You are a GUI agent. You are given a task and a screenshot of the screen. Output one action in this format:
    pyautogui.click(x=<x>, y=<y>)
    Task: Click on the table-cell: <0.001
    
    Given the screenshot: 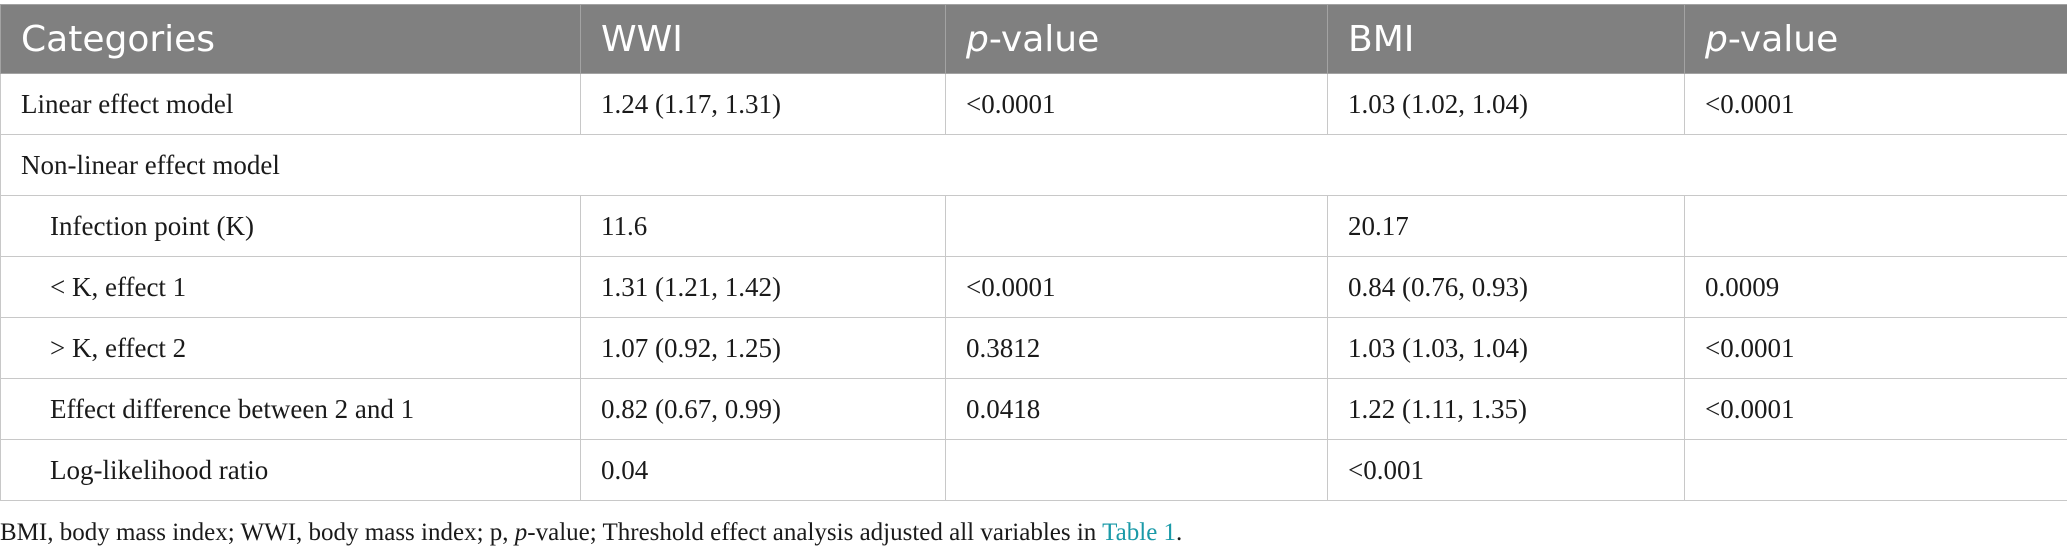 What is the action you would take?
    pyautogui.click(x=1506, y=470)
    